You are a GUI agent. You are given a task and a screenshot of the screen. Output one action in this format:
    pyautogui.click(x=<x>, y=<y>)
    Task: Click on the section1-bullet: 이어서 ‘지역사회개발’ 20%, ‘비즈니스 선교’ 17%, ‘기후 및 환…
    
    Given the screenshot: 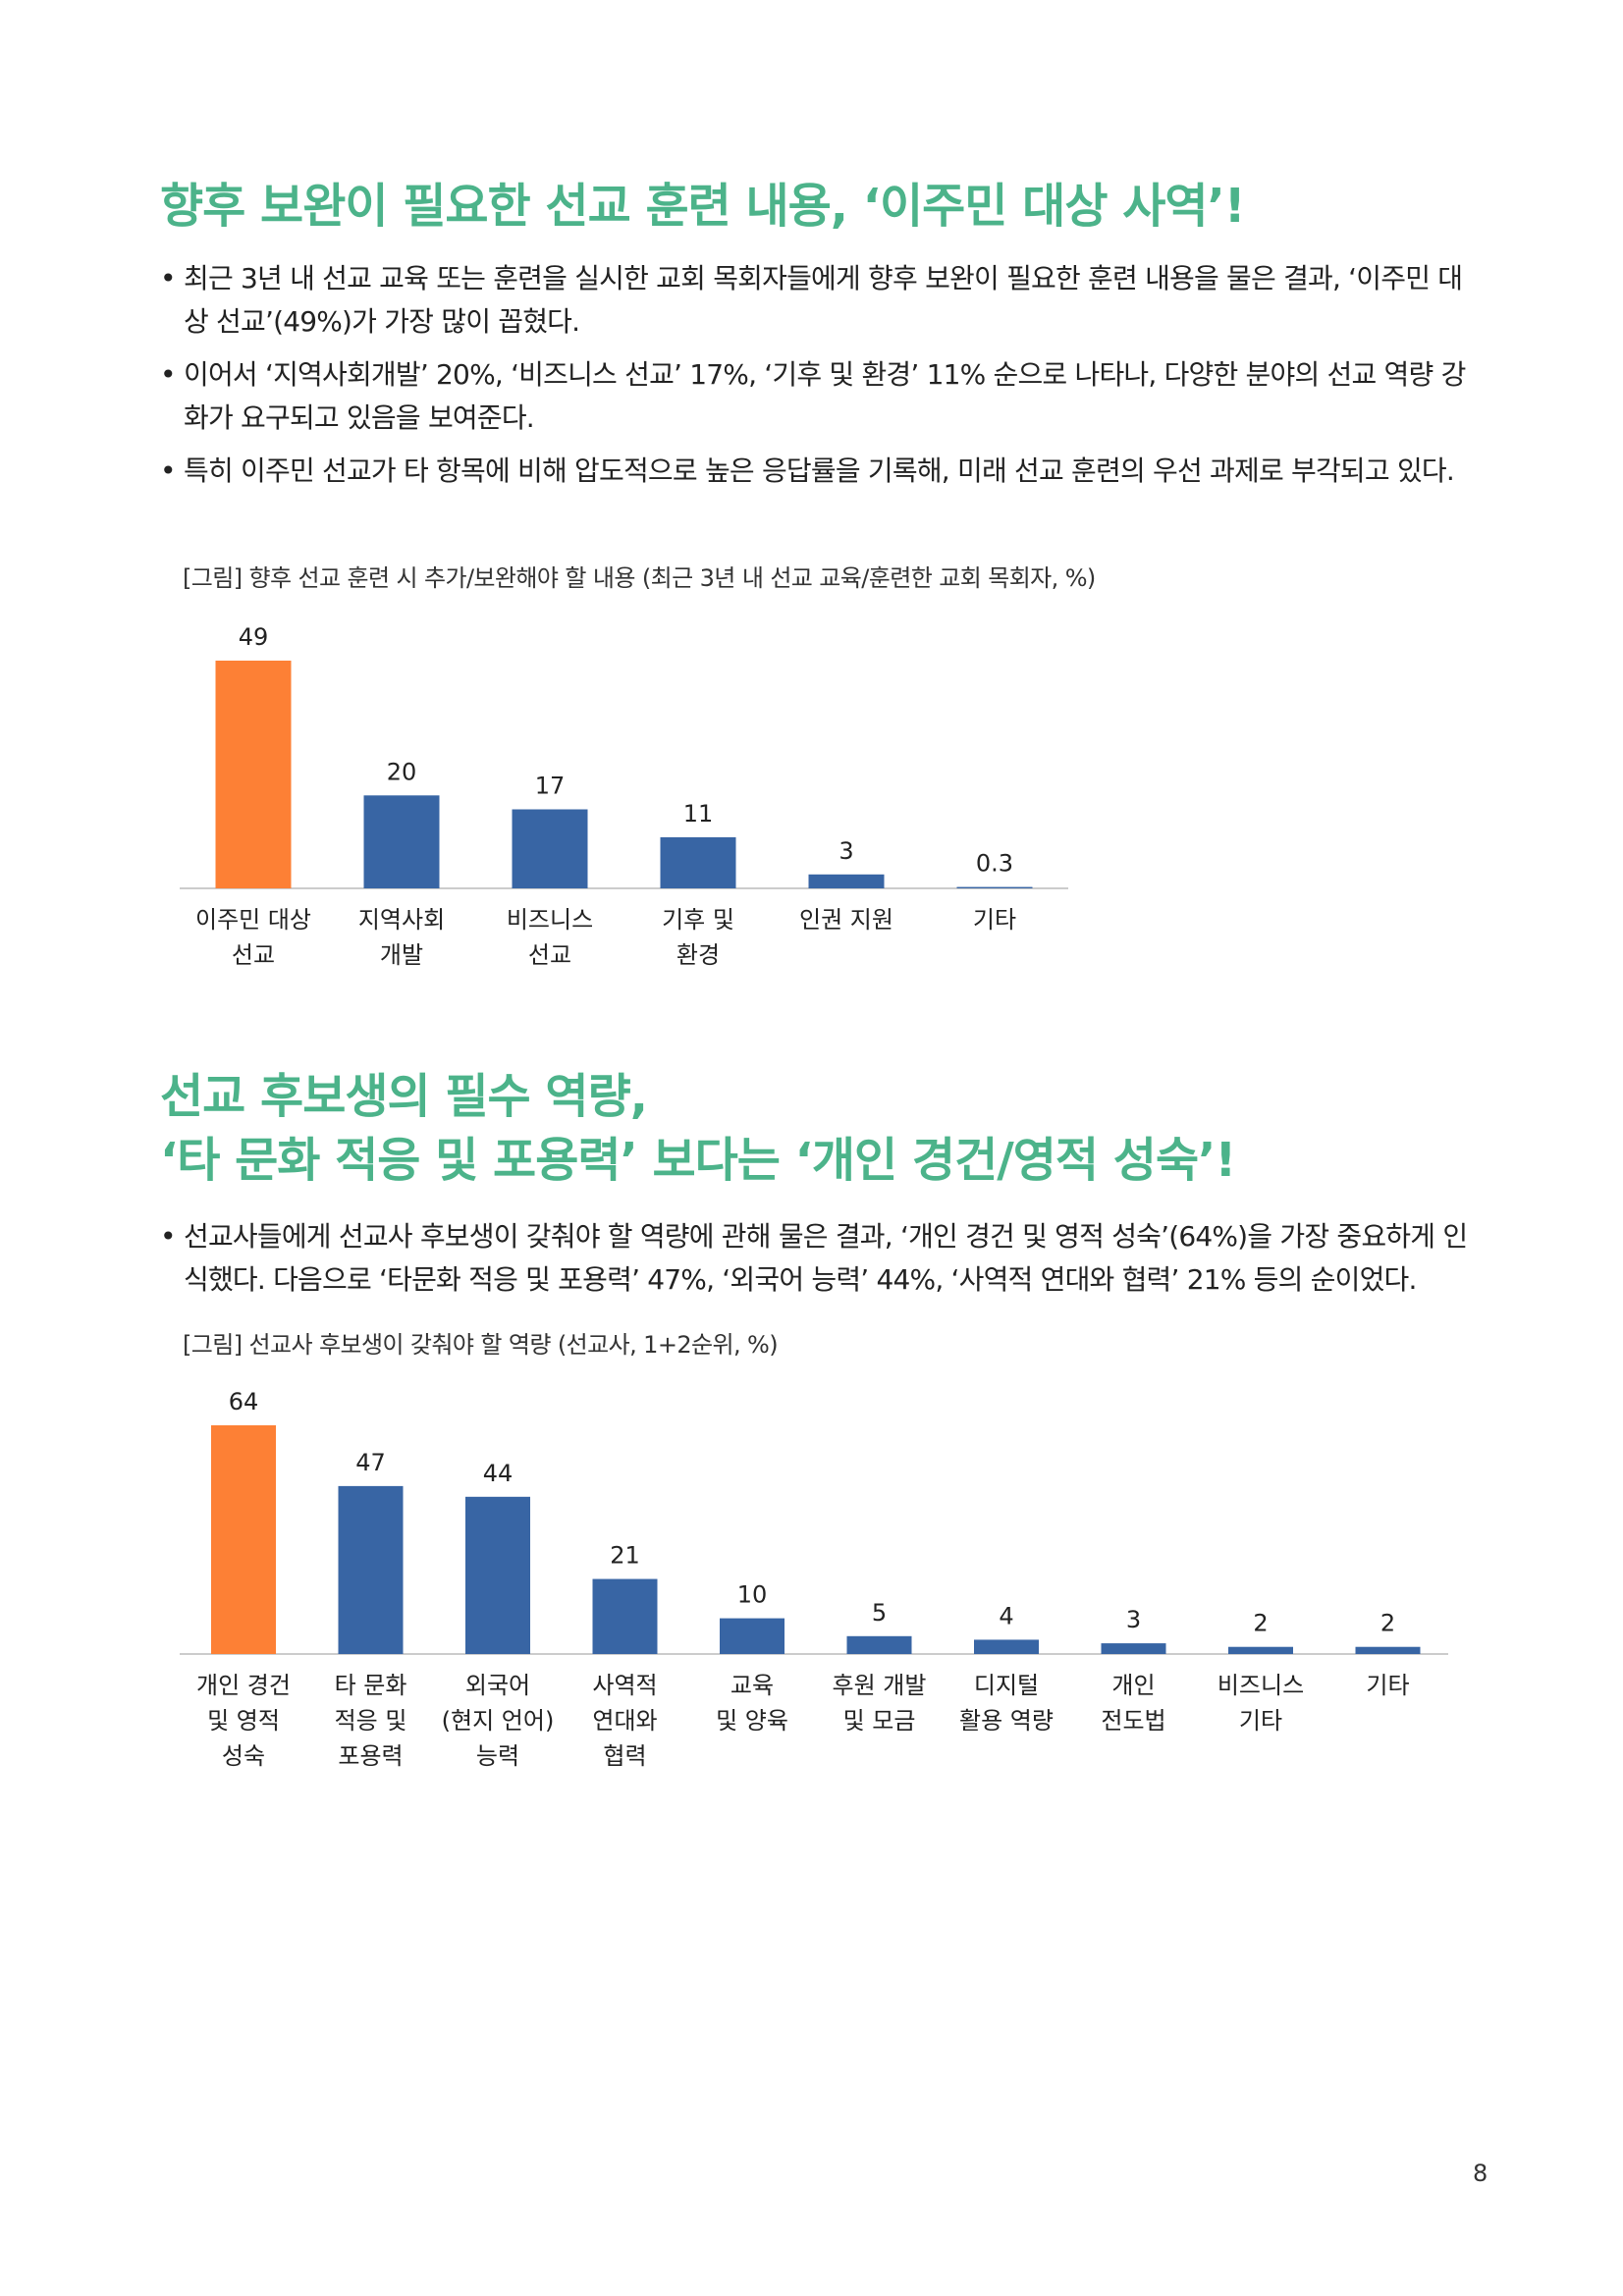 What is the action you would take?
    pyautogui.click(x=823, y=396)
    